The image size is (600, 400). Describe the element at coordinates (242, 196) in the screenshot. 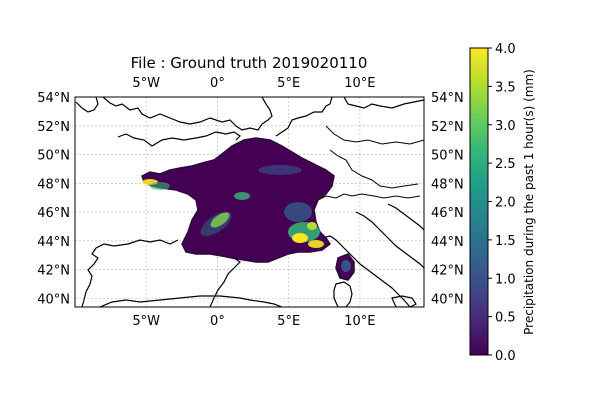

I see `precip-cell-centre` at that location.